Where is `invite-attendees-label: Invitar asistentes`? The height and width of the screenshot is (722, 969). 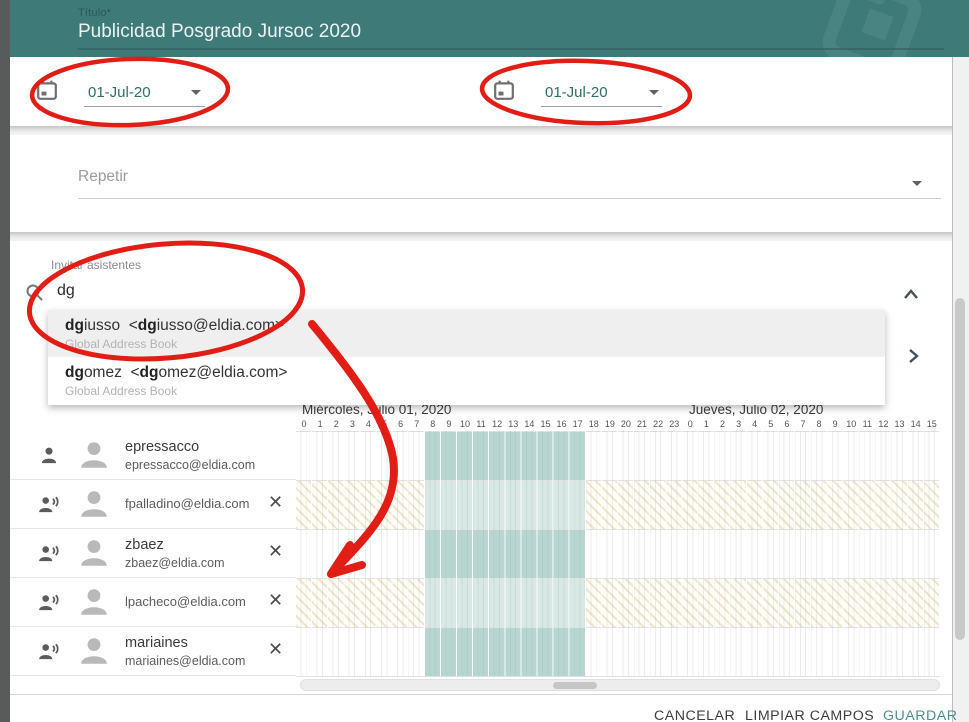 invite-attendees-label: Invitar asistentes is located at coordinates (96, 265).